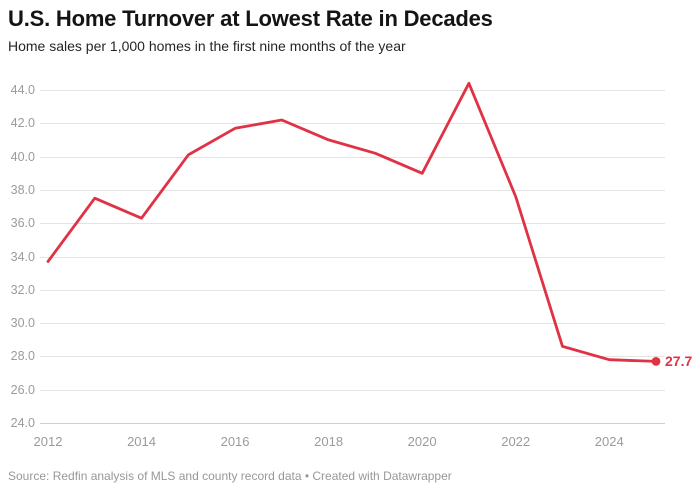 The image size is (696, 492). I want to click on x-tick-label: 2024, so click(609, 441).